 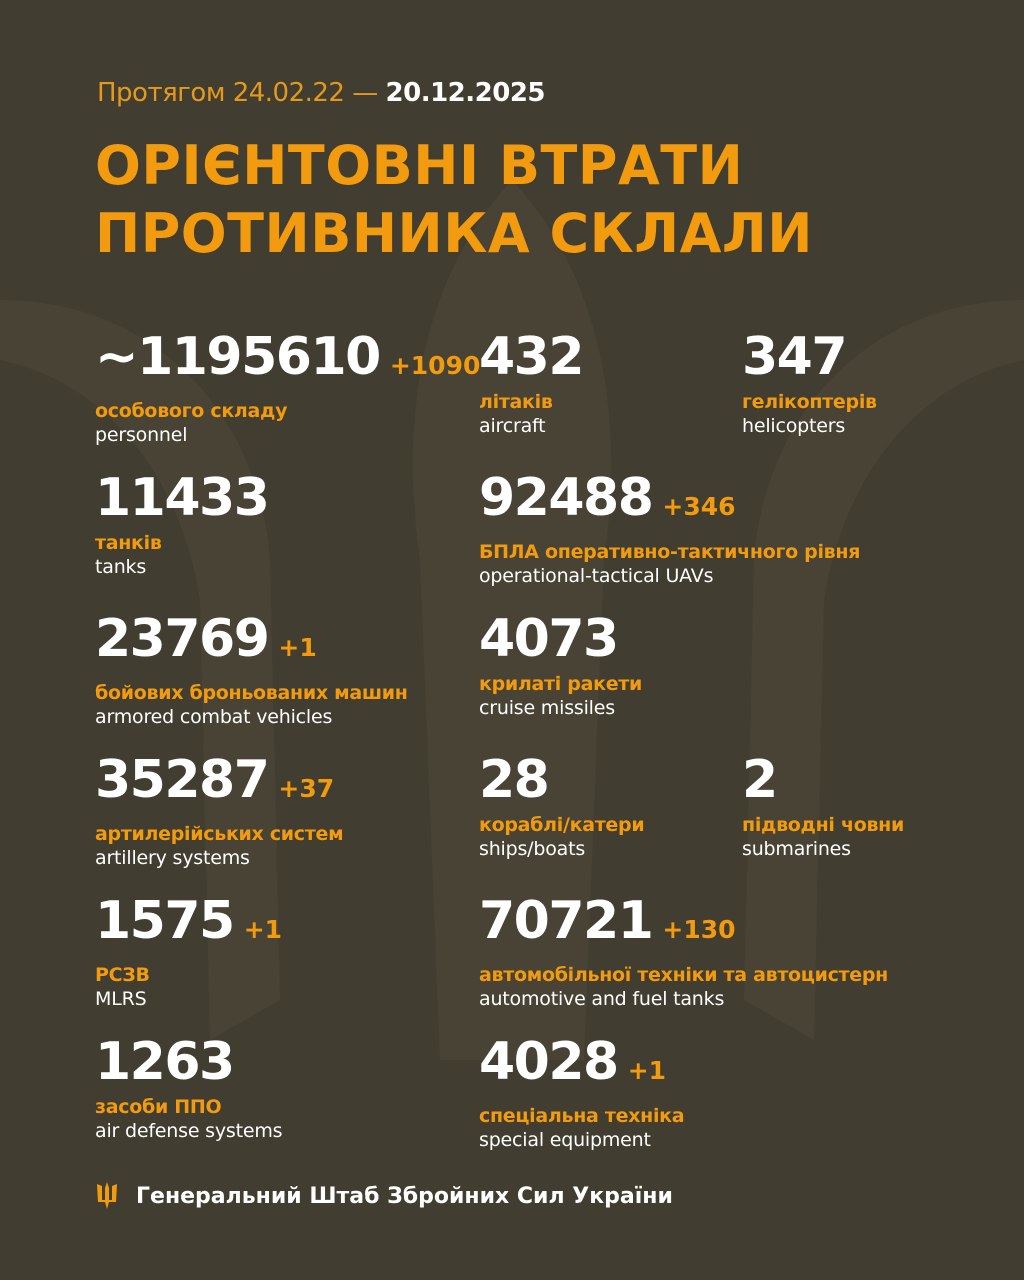 I want to click on period-start: Протягом 24.02.22 —, so click(x=237, y=93).